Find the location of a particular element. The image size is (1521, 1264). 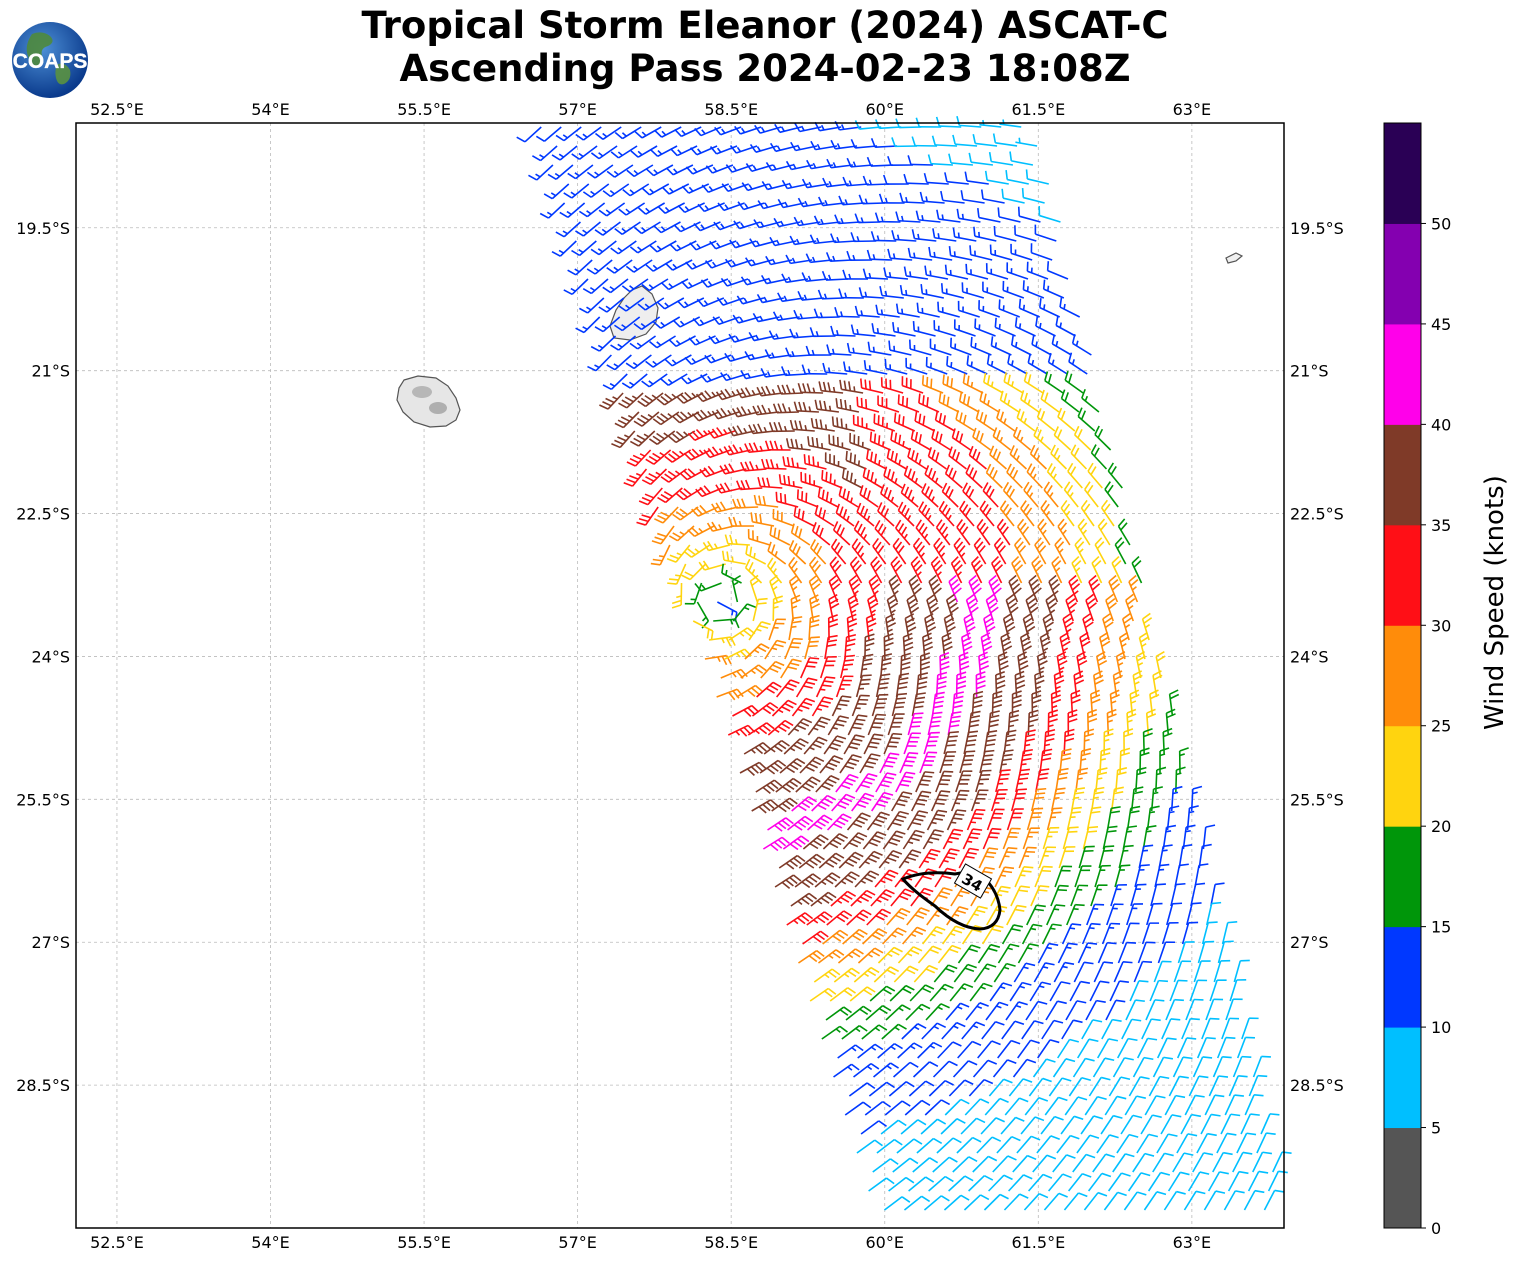

colorbar-tick-0: 0 is located at coordinates (1436, 1228).